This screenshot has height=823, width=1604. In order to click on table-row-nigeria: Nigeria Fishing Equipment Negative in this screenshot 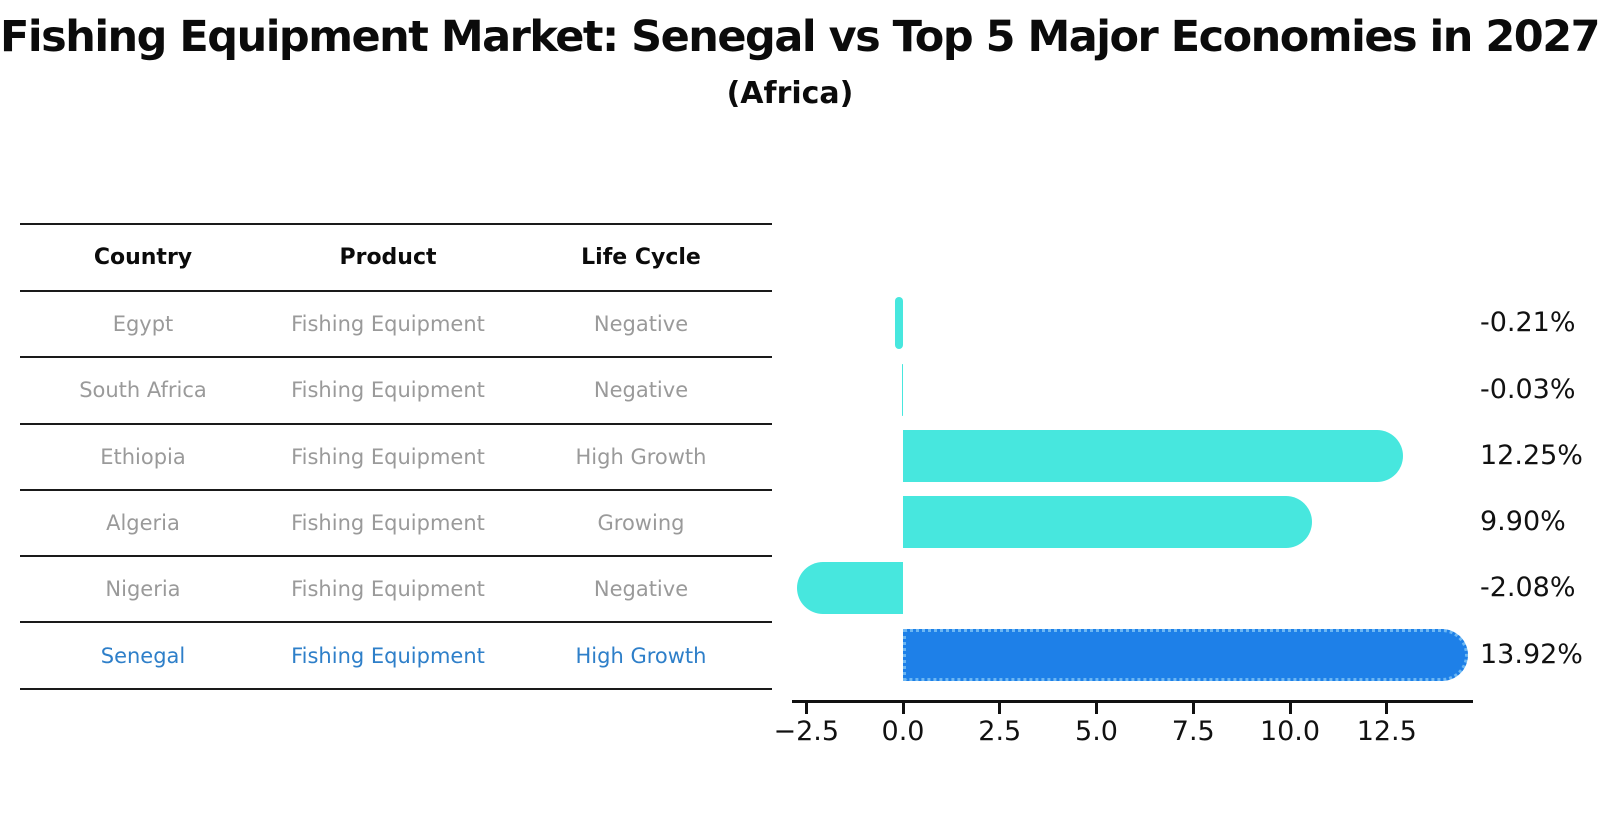, I will do `click(396, 590)`.